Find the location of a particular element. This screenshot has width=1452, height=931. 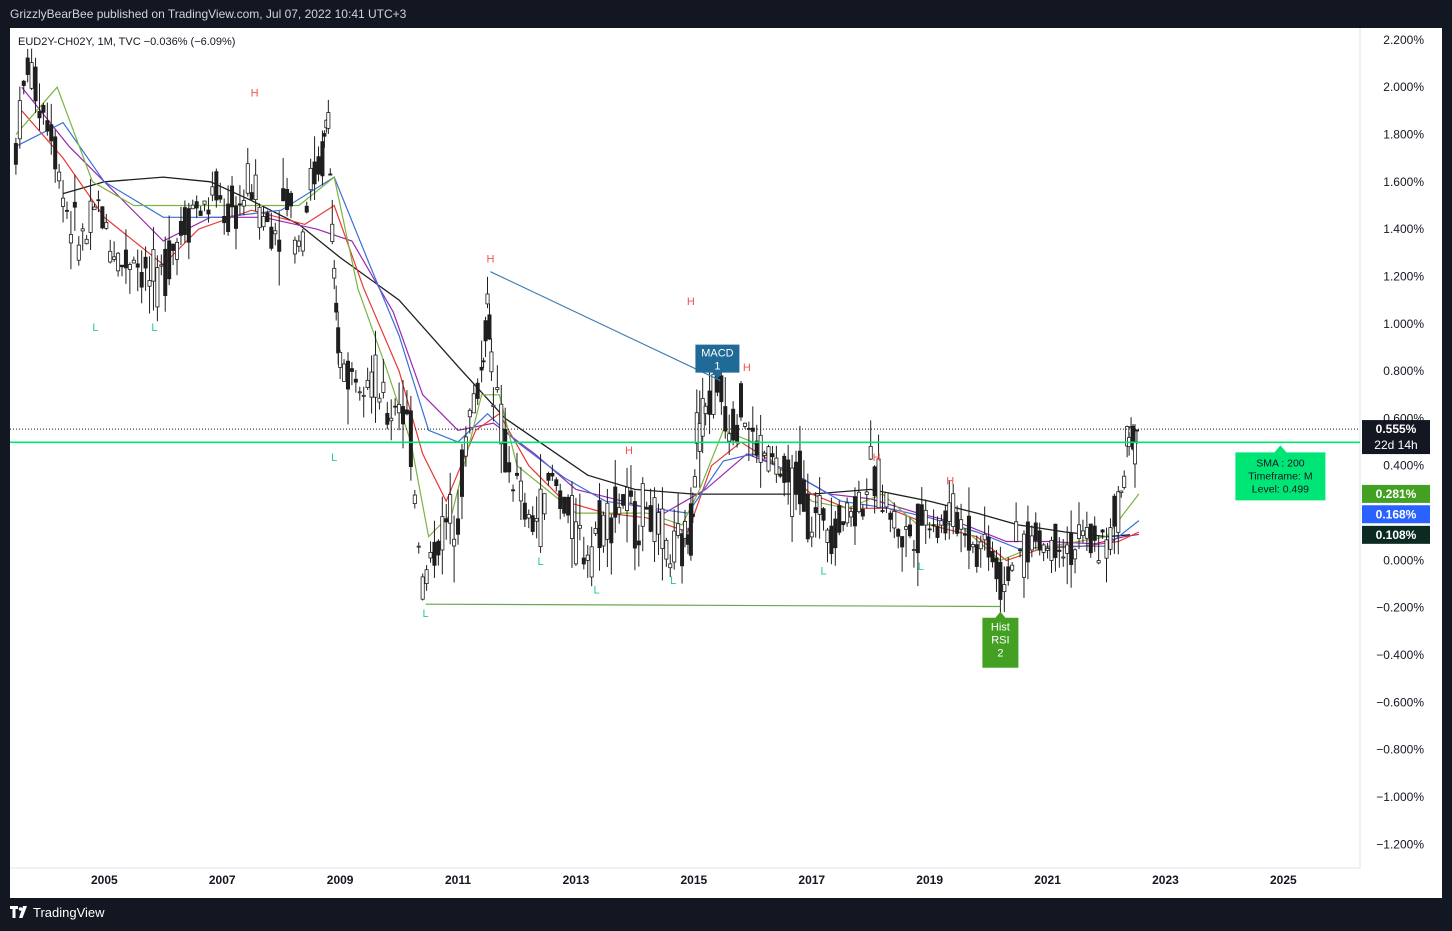

rsi-badge-label: Hist is located at coordinates (1000, 628).